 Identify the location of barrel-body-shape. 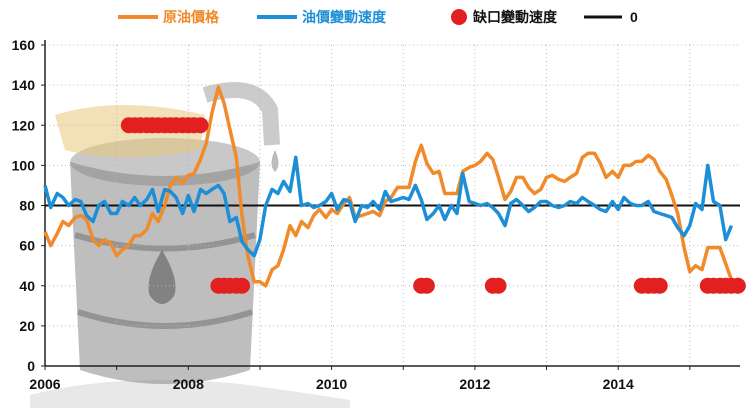
(165, 273).